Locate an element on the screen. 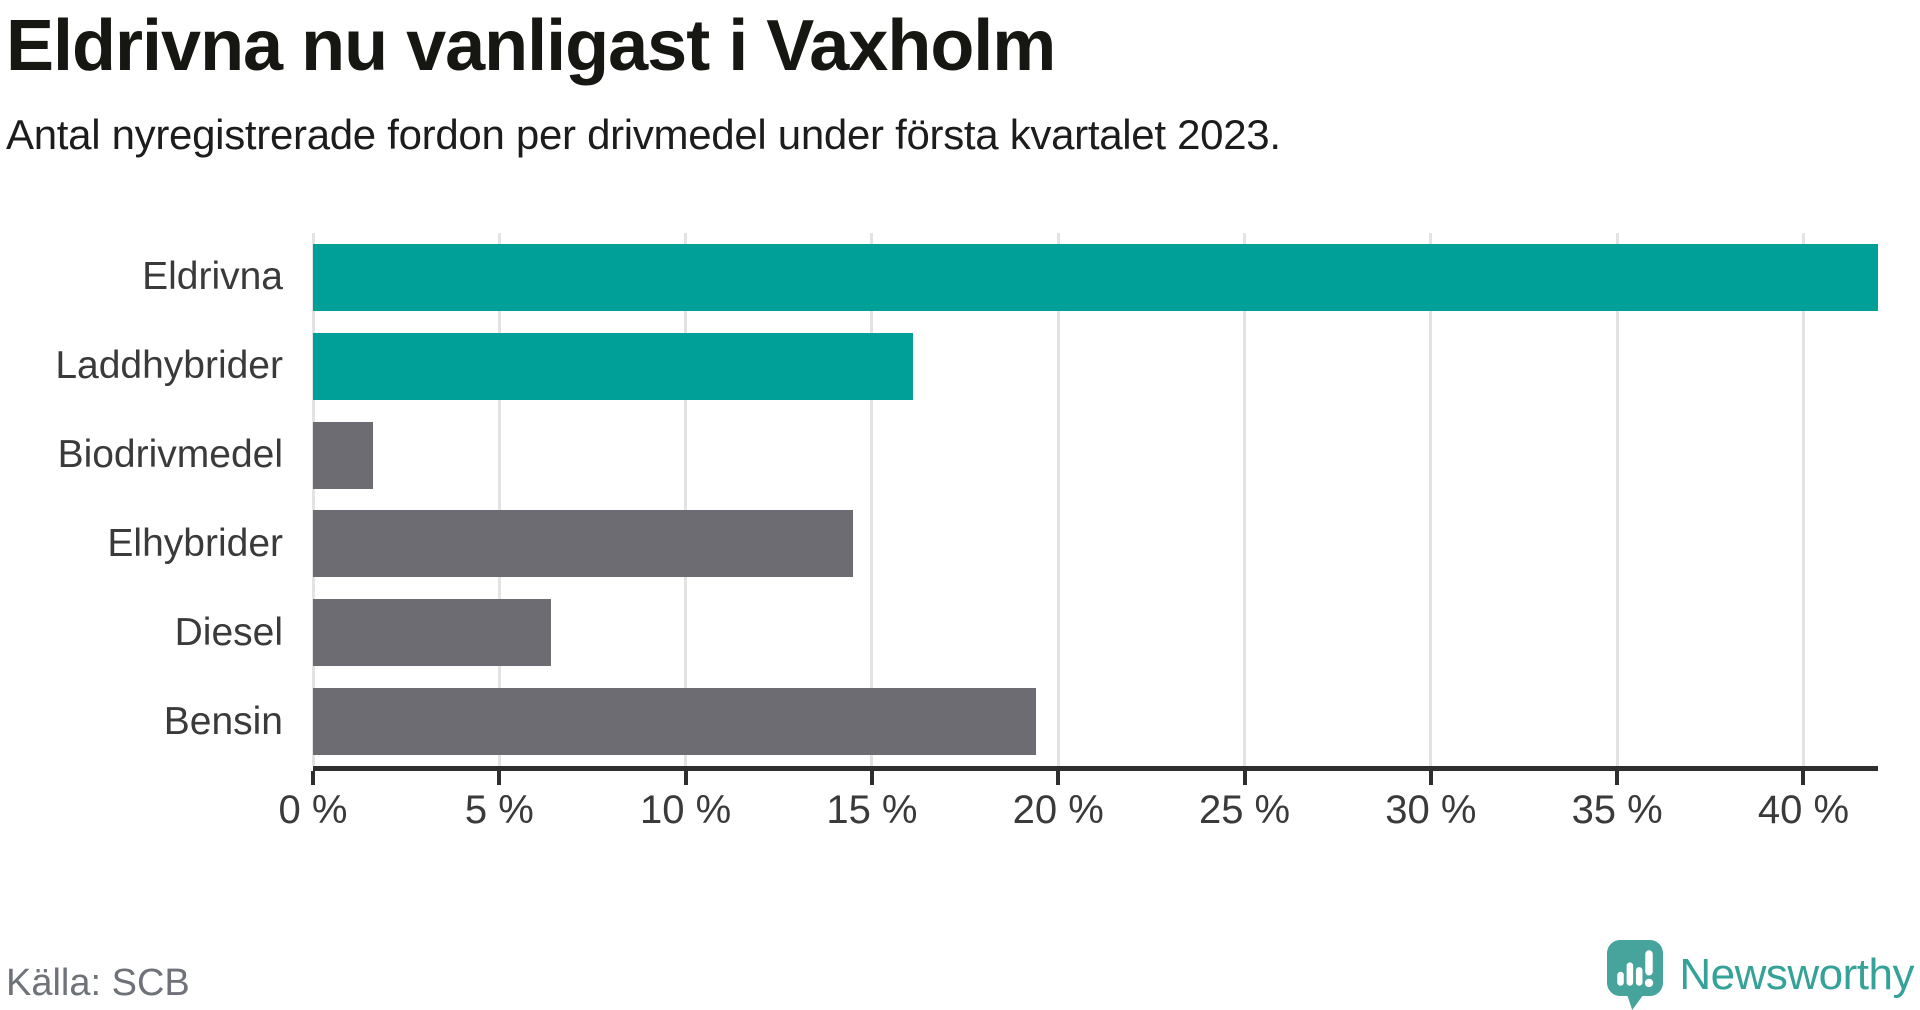 This screenshot has width=1920, height=1010. gridline-10pct is located at coordinates (686, 499).